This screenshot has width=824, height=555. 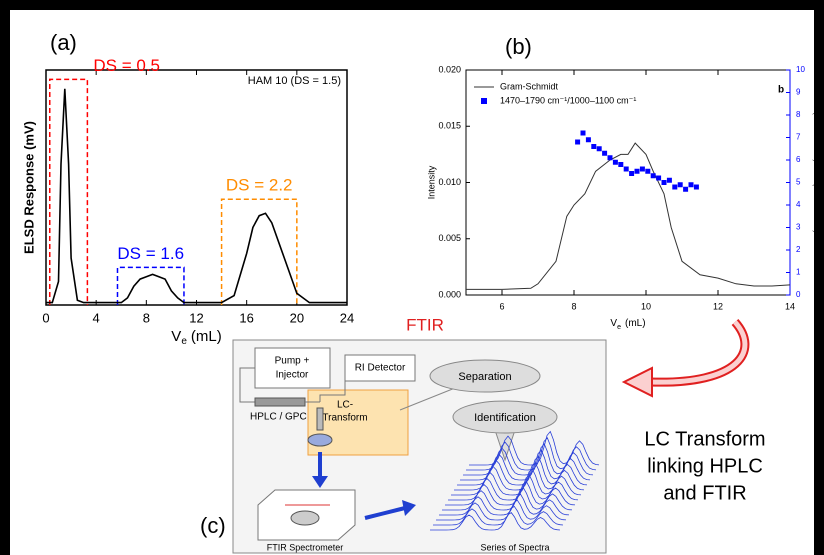 I want to click on column, so click(x=280, y=402).